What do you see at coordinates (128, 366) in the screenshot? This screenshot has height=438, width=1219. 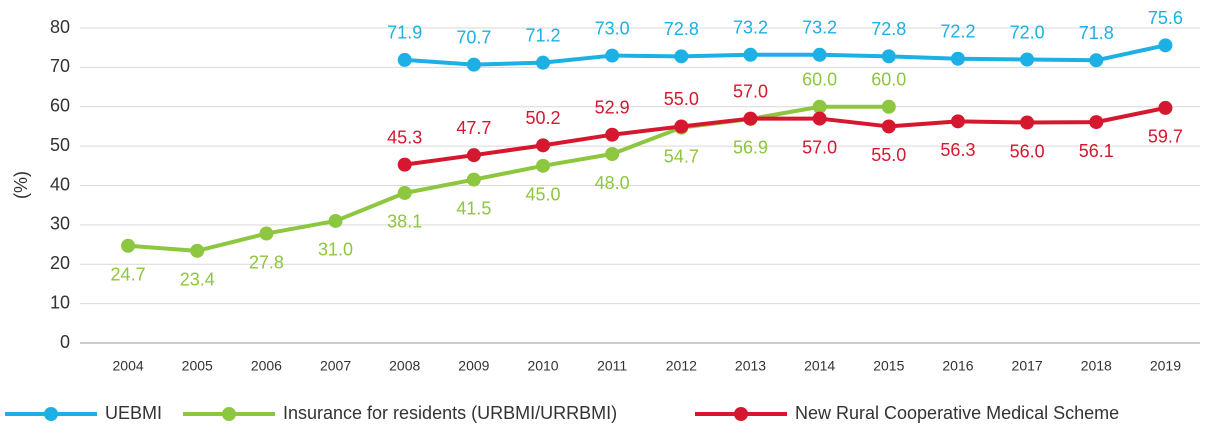 I see `x-tick-label: 2004` at bounding box center [128, 366].